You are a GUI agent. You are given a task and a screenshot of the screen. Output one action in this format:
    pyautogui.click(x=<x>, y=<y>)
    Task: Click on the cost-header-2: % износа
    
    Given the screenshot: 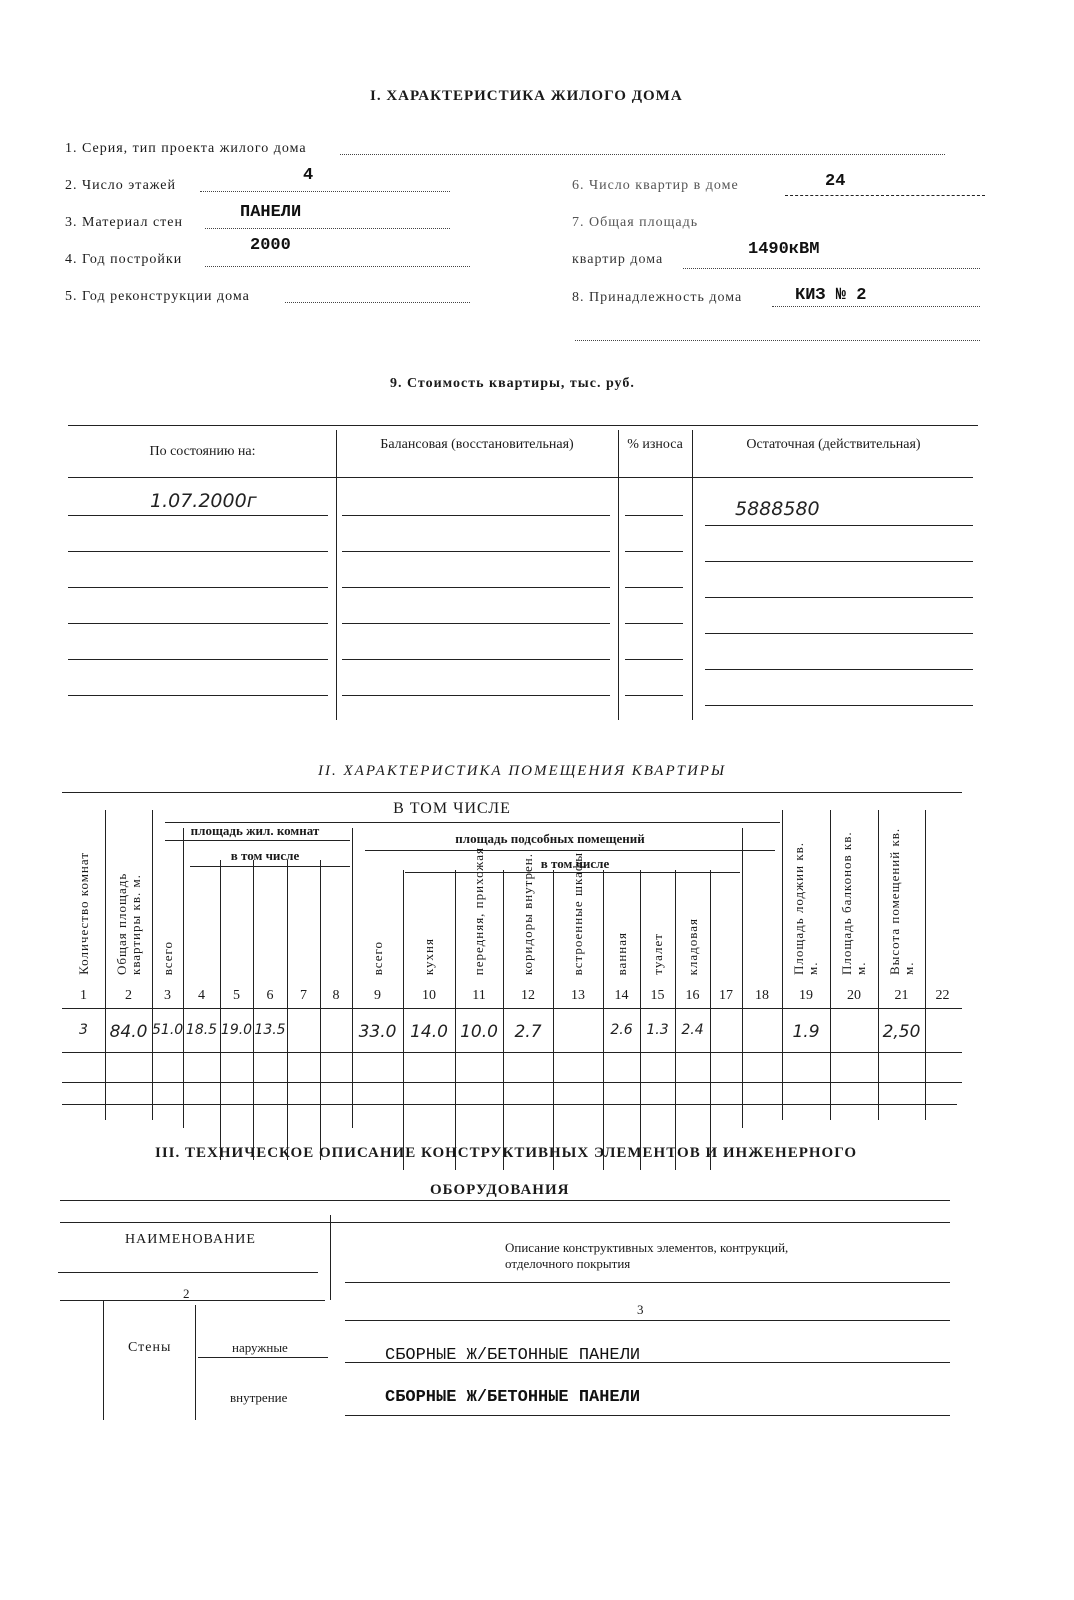 What is the action you would take?
    pyautogui.click(x=655, y=444)
    